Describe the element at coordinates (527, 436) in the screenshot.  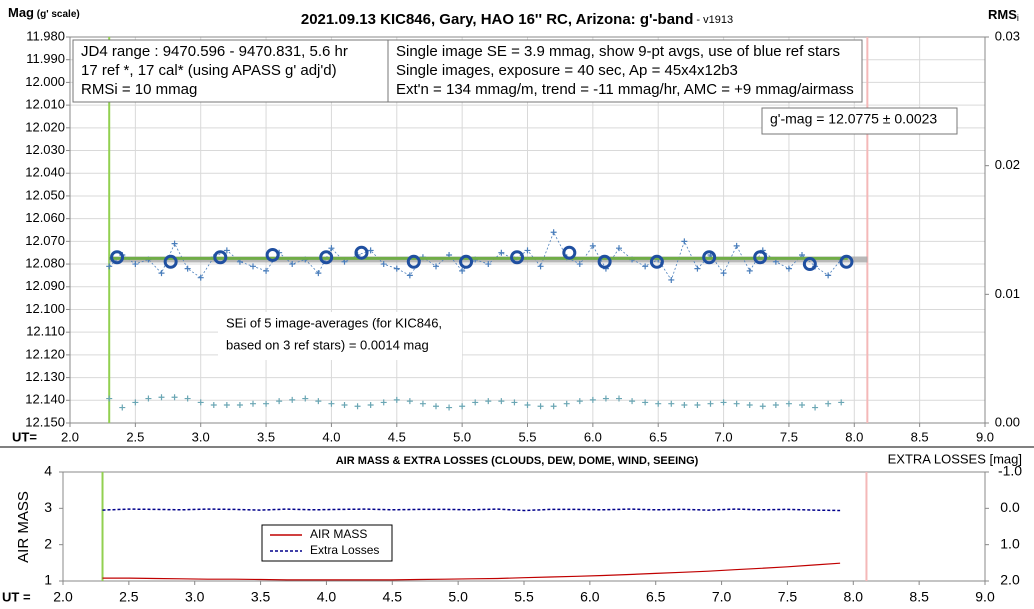
I see `x-tick-label: 5.5` at that location.